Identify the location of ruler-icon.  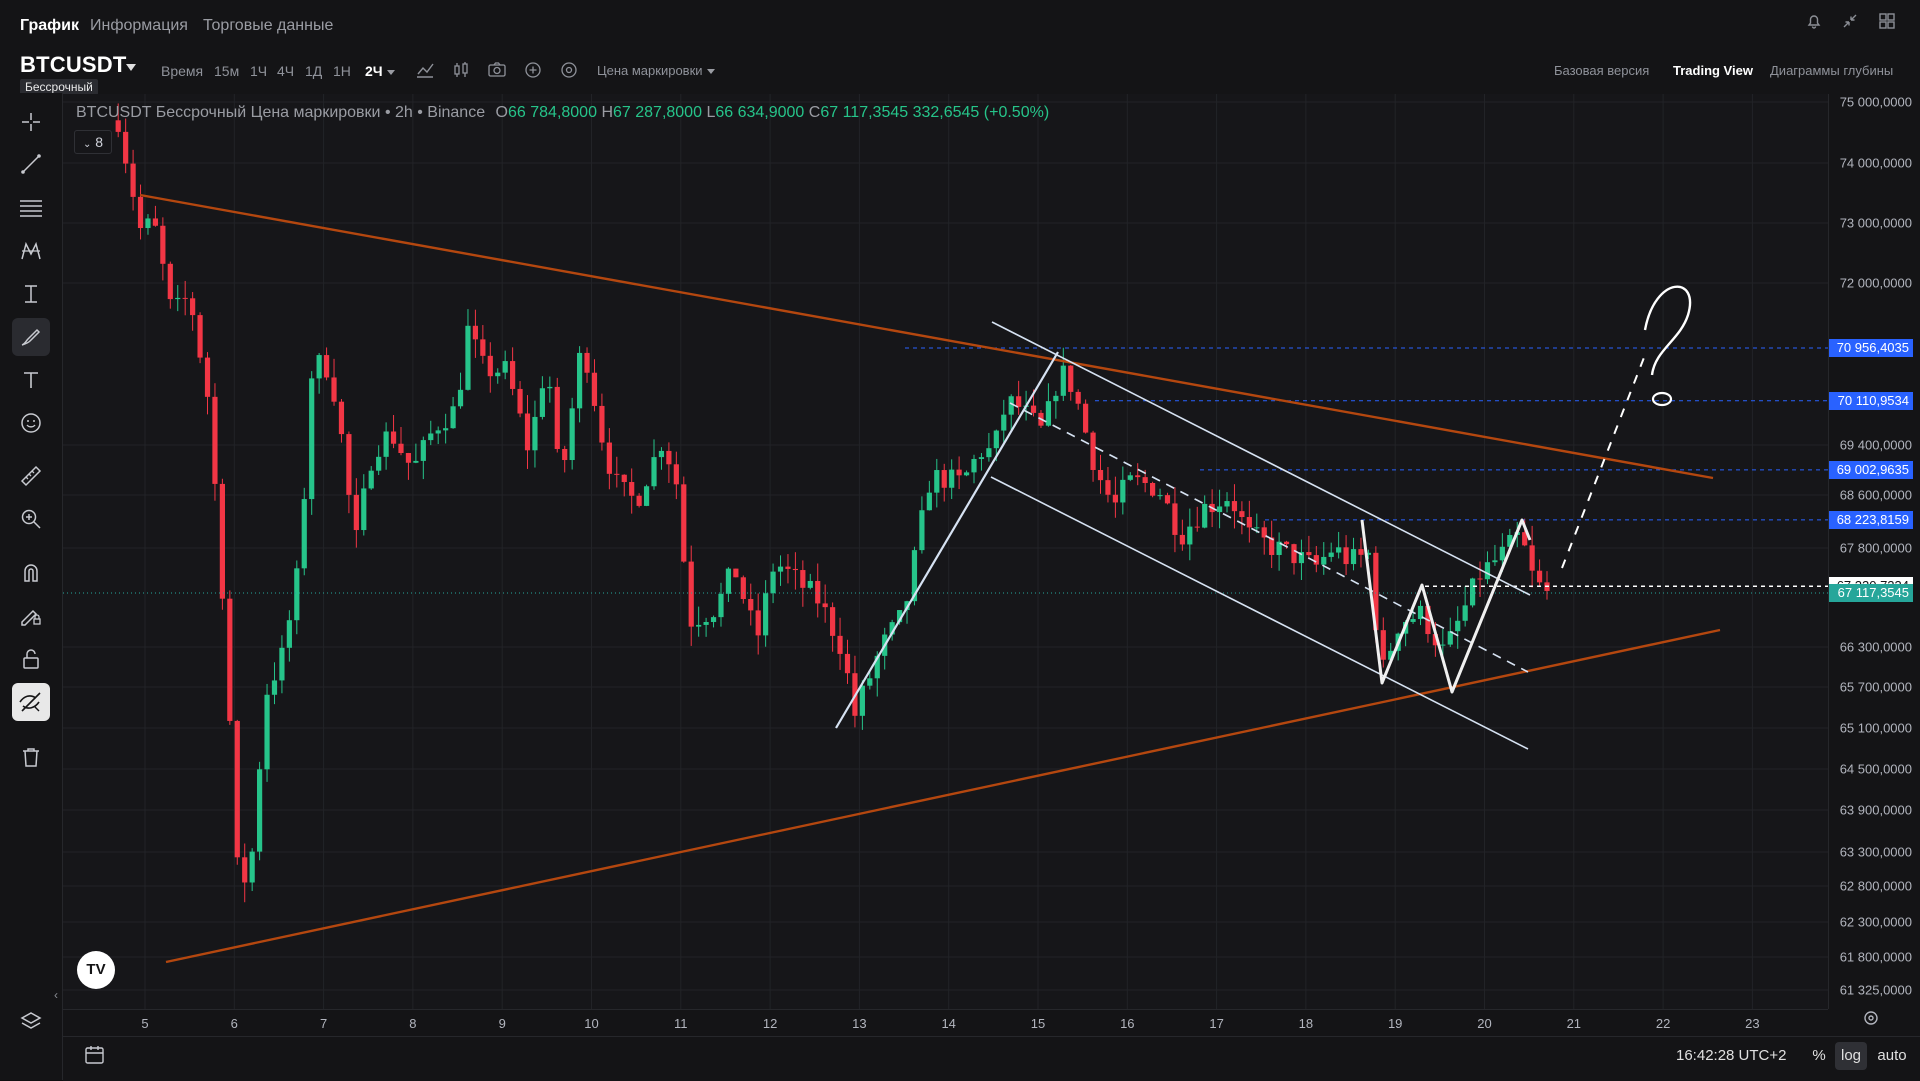
(31, 476).